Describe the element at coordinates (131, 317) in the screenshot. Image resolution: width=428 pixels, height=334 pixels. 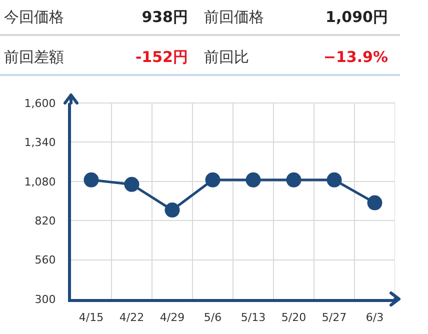
I see `x-tick-label: 4/22` at that location.